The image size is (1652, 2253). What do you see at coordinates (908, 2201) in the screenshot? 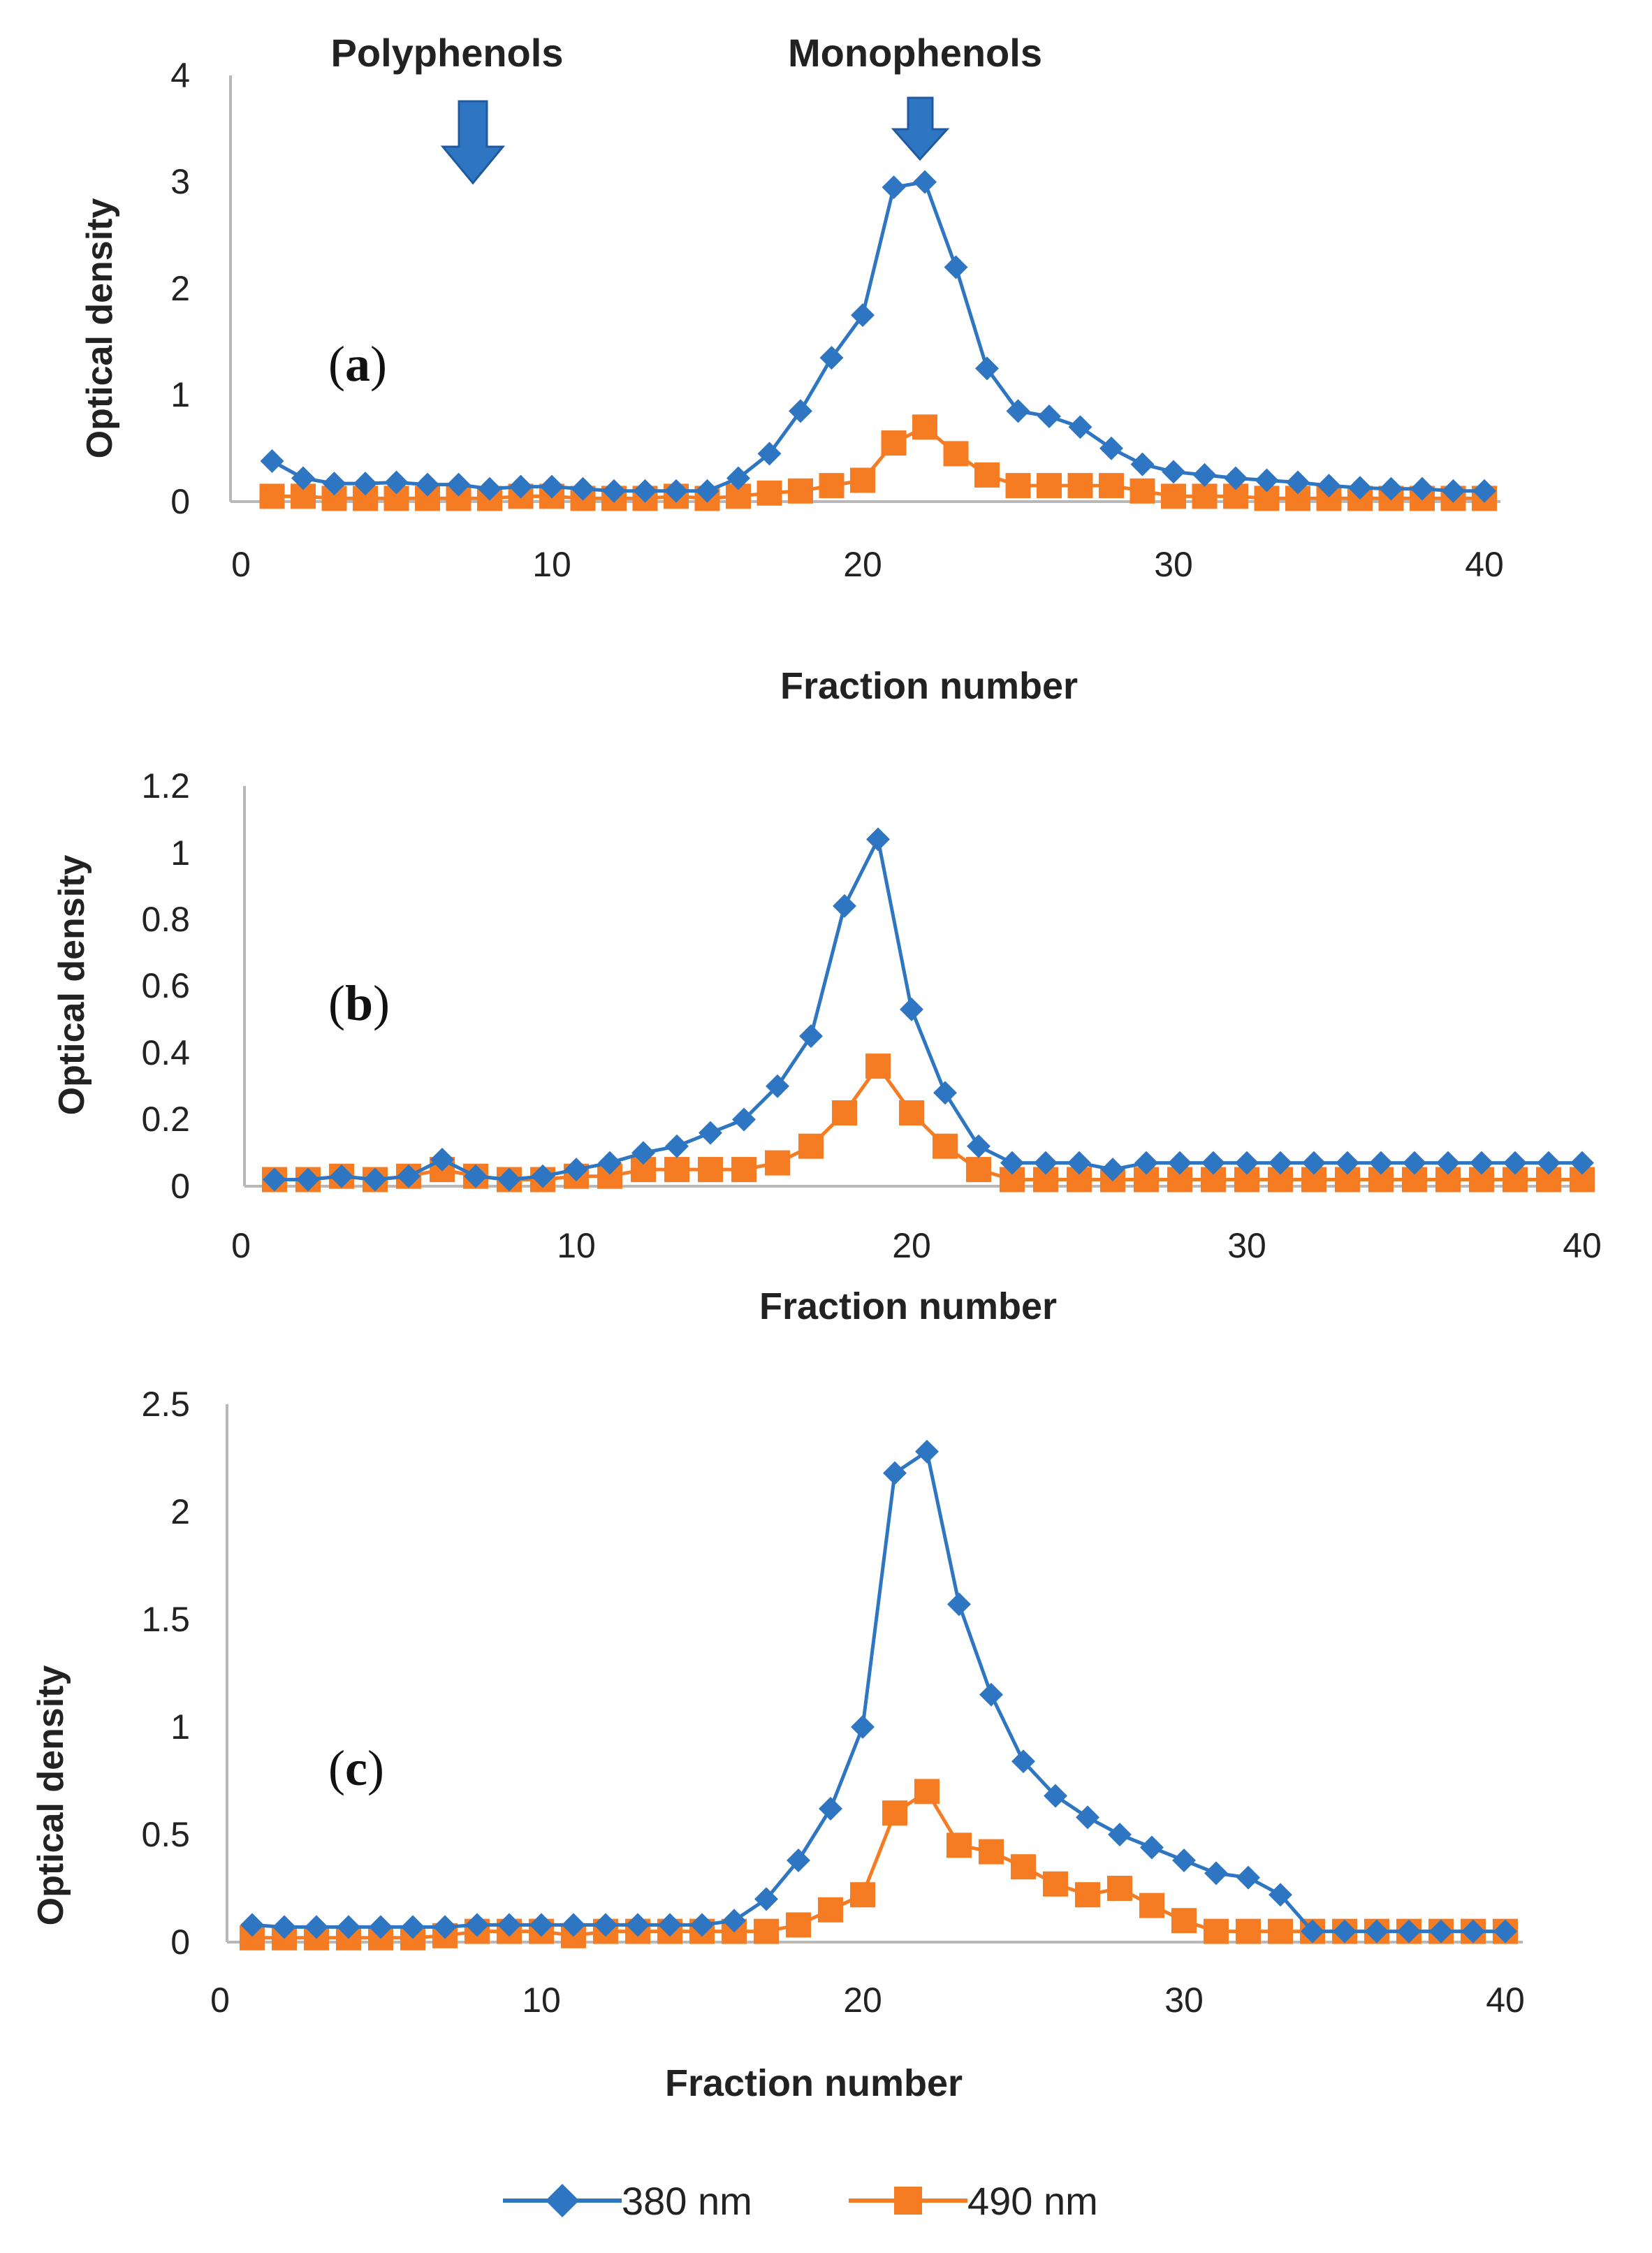
I see `square-marker-icon` at bounding box center [908, 2201].